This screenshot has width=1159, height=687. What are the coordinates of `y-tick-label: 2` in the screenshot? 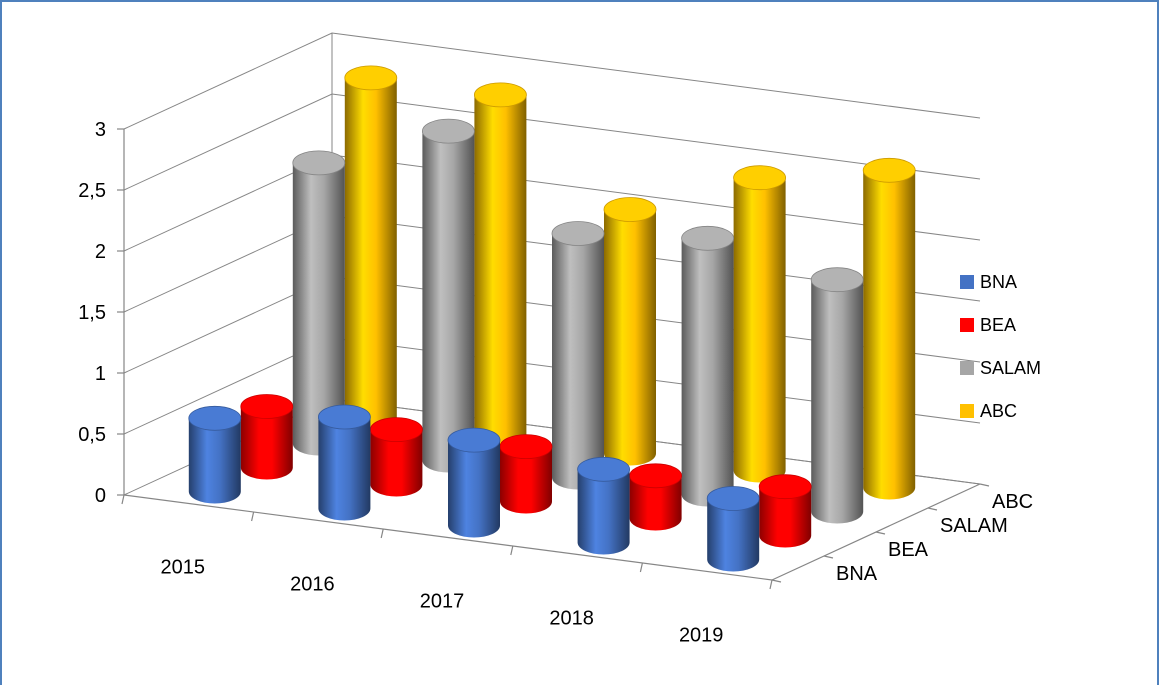 It's located at (100, 252).